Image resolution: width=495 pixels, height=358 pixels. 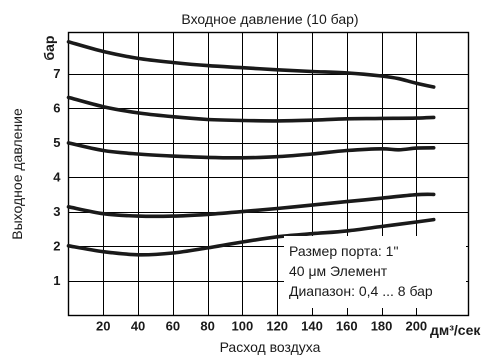 What do you see at coordinates (49, 48) in the screenshot?
I see `y-unit-label: бар` at bounding box center [49, 48].